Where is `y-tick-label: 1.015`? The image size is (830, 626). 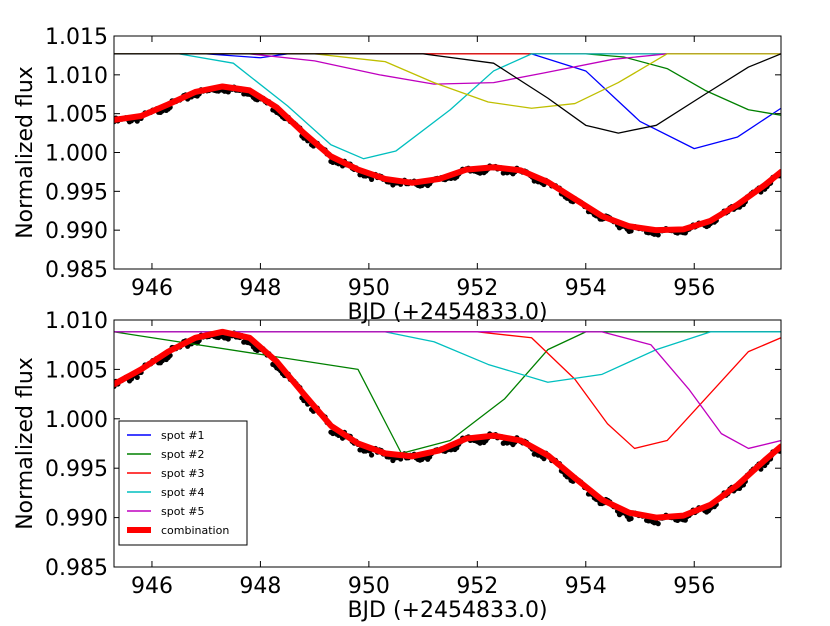 y-tick-label: 1.015 is located at coordinates (76, 37).